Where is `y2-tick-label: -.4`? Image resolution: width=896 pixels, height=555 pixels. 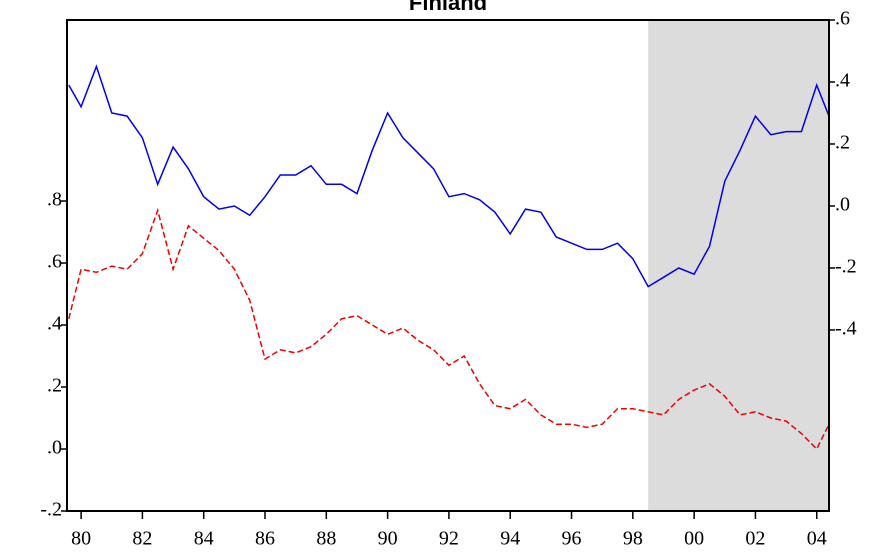
y2-tick-label: -.4 is located at coordinates (846, 329).